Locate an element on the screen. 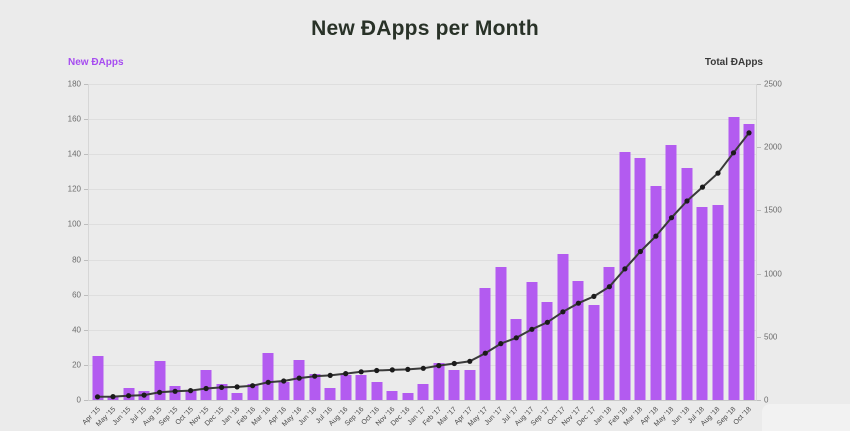 The width and height of the screenshot is (850, 431). bar-Jun18 is located at coordinates (687, 284).